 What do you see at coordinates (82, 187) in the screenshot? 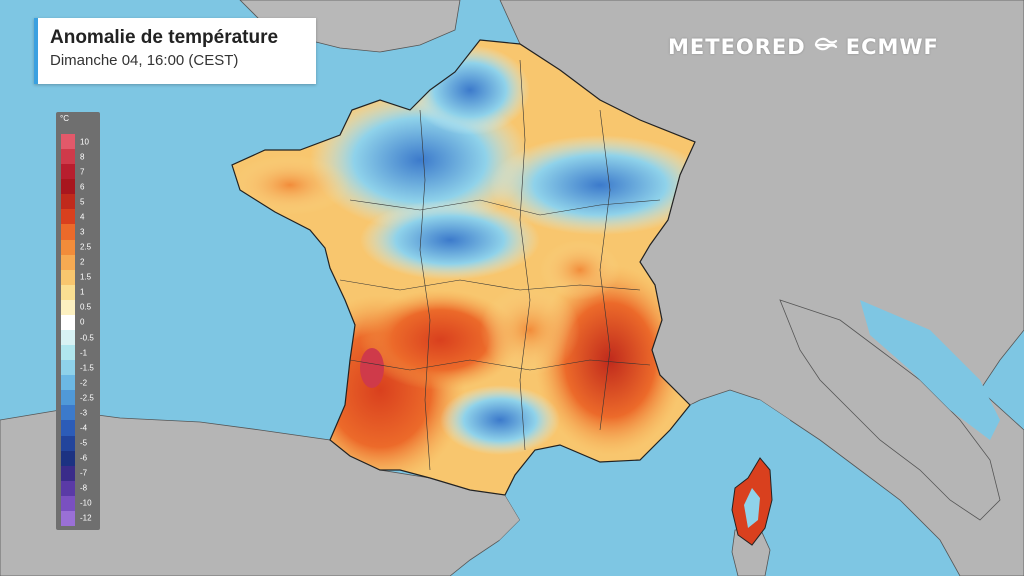
I see `legend-label: 6` at bounding box center [82, 187].